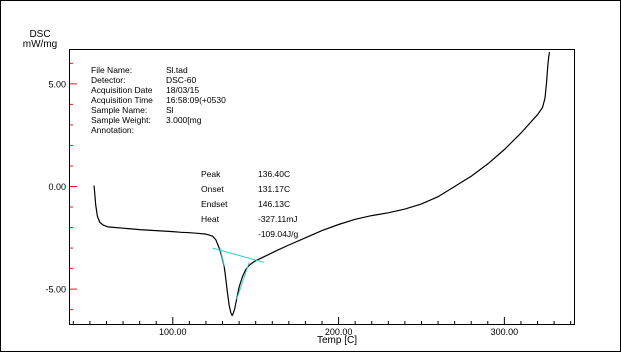 The height and width of the screenshot is (352, 621). I want to click on info-value: Sl.tad, so click(177, 70).